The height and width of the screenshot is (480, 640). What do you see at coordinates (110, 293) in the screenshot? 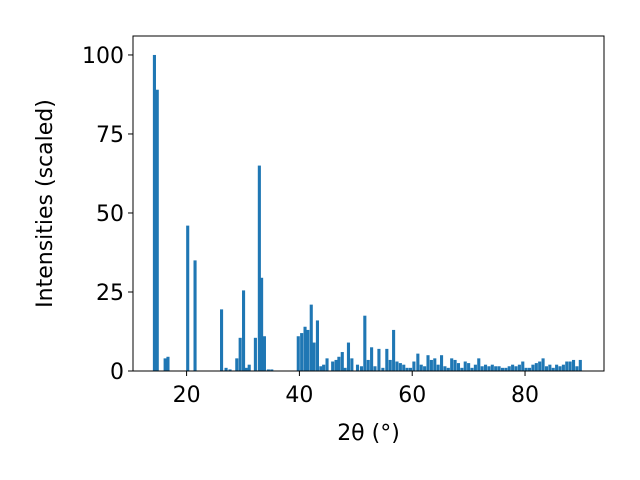
I see `y-tick-label: 25` at bounding box center [110, 293].